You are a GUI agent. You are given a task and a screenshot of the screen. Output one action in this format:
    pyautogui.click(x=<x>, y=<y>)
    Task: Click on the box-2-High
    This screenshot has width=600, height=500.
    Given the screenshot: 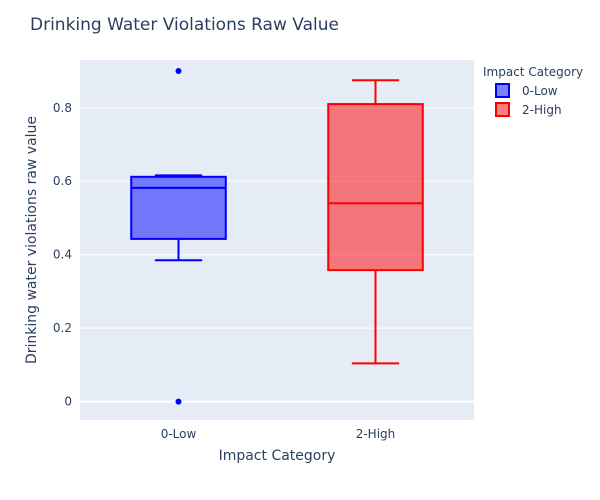 What is the action you would take?
    pyautogui.click(x=375, y=222)
    